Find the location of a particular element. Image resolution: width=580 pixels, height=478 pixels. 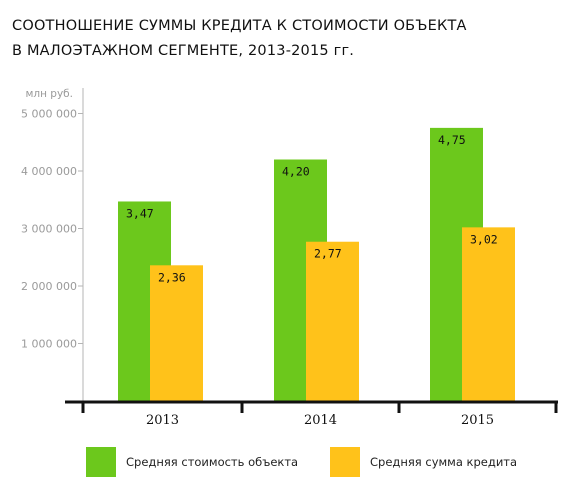

data-label-loan-amount-2015: 3,02 is located at coordinates (484, 239).